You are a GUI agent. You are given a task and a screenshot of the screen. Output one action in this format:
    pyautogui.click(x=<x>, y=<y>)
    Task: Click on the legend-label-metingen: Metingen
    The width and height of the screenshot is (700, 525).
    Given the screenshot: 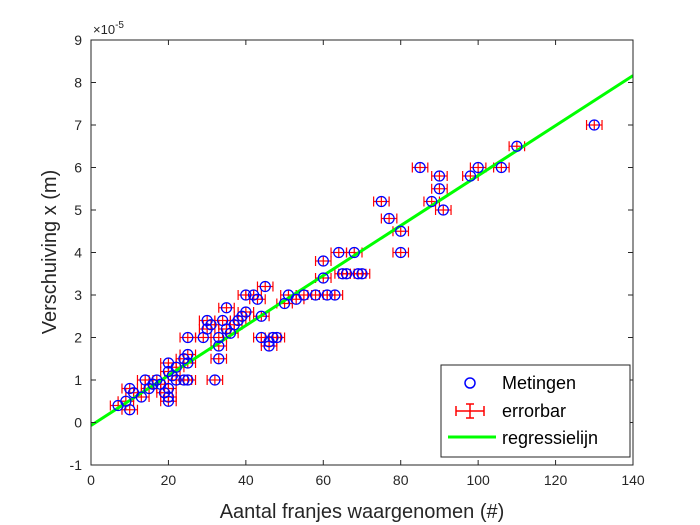 What is the action you would take?
    pyautogui.click(x=539, y=383)
    